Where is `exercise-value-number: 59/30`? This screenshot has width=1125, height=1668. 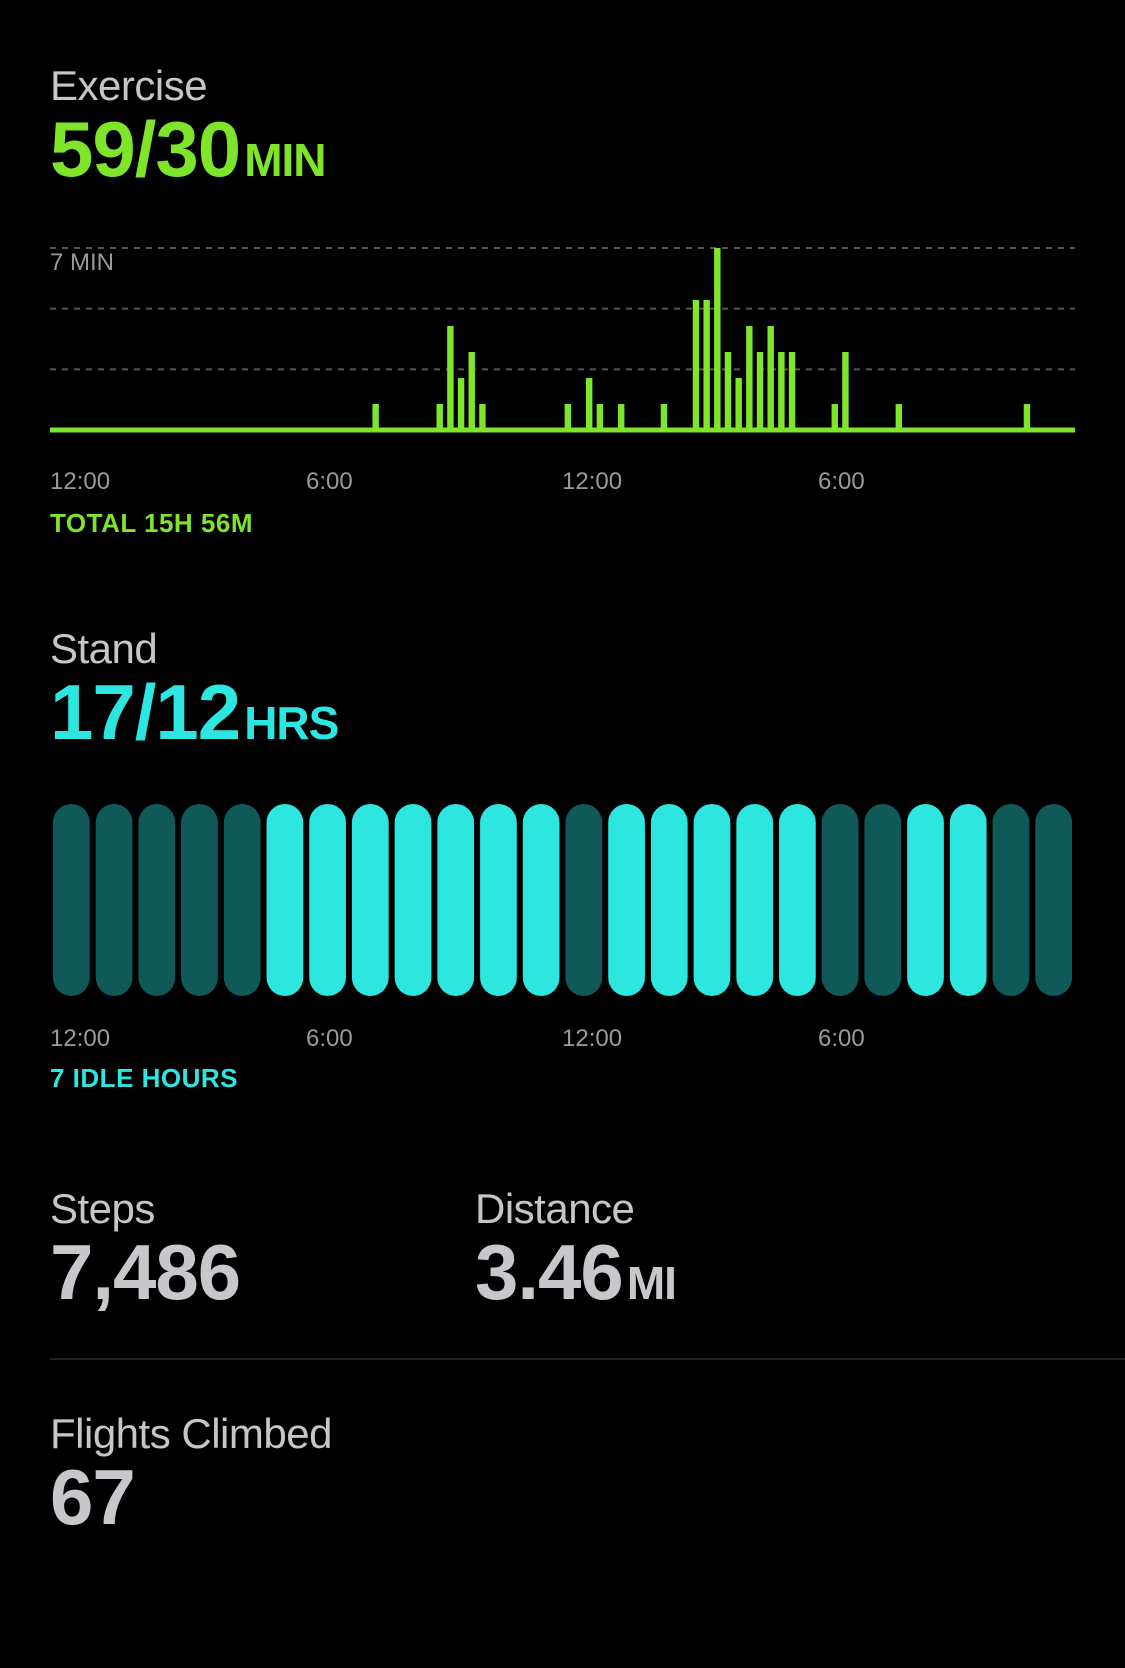
exercise-value-number: 59/30 is located at coordinates (145, 149).